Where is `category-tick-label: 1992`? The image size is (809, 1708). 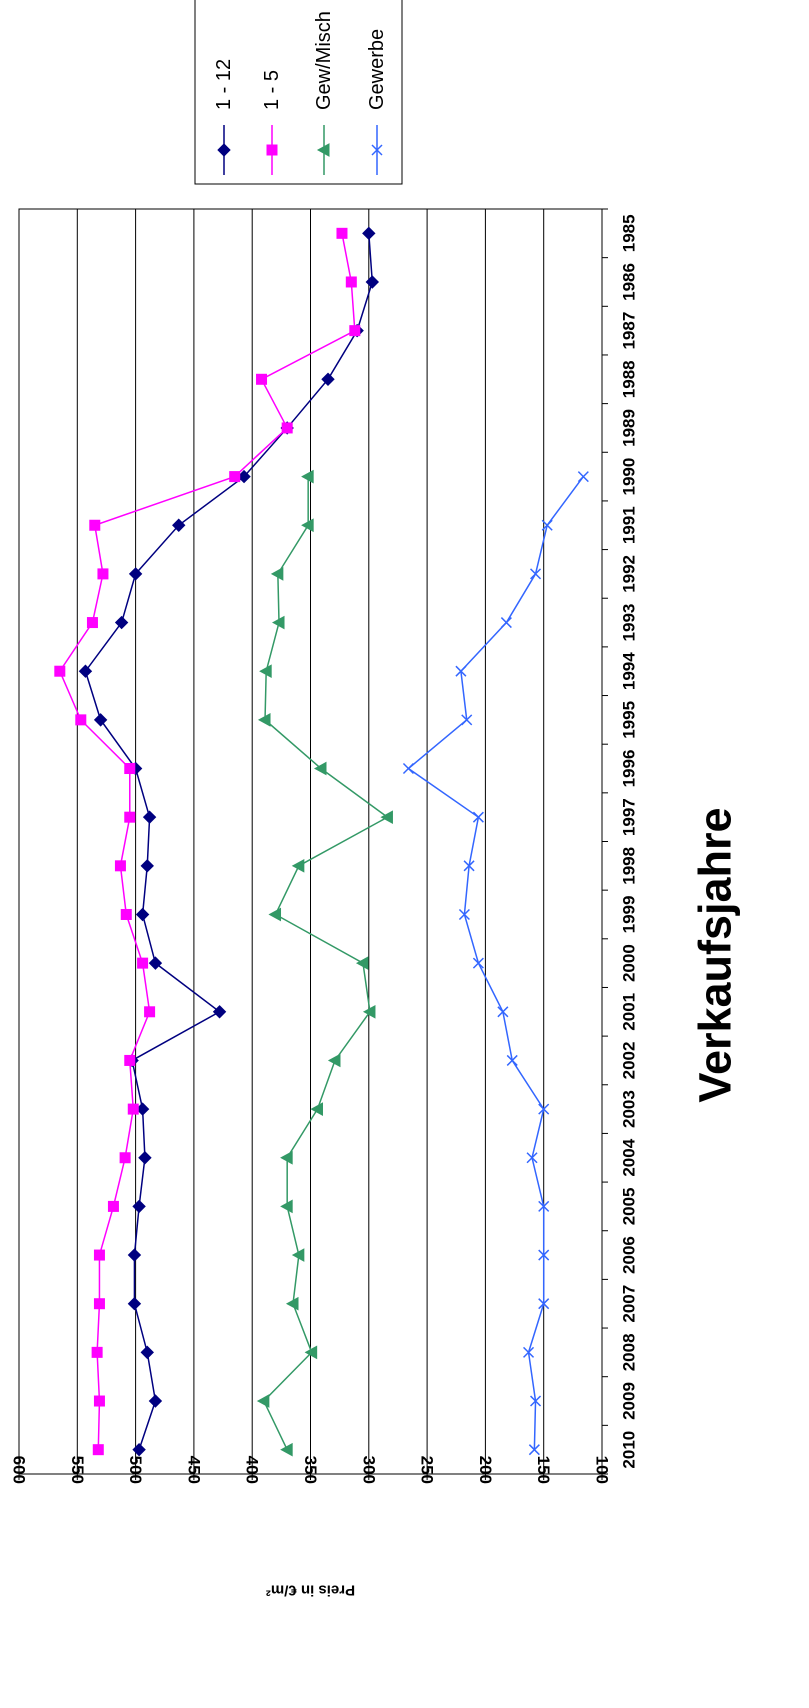 category-tick-label: 1992 is located at coordinates (629, 574).